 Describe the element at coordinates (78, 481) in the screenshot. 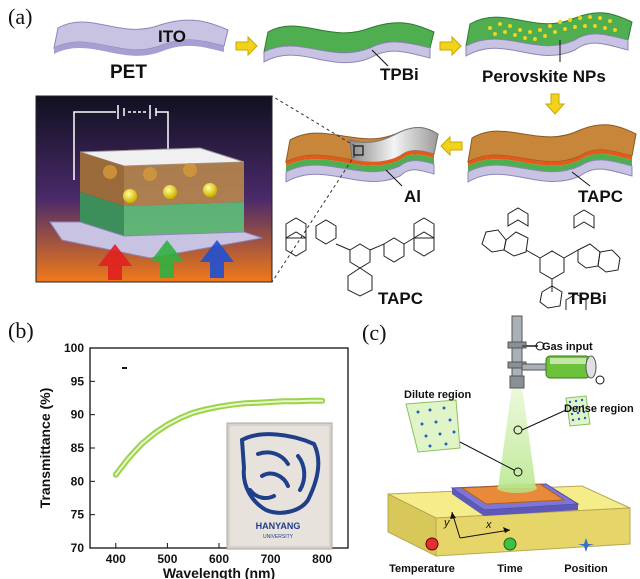

I see `y-tick-label: 80` at that location.